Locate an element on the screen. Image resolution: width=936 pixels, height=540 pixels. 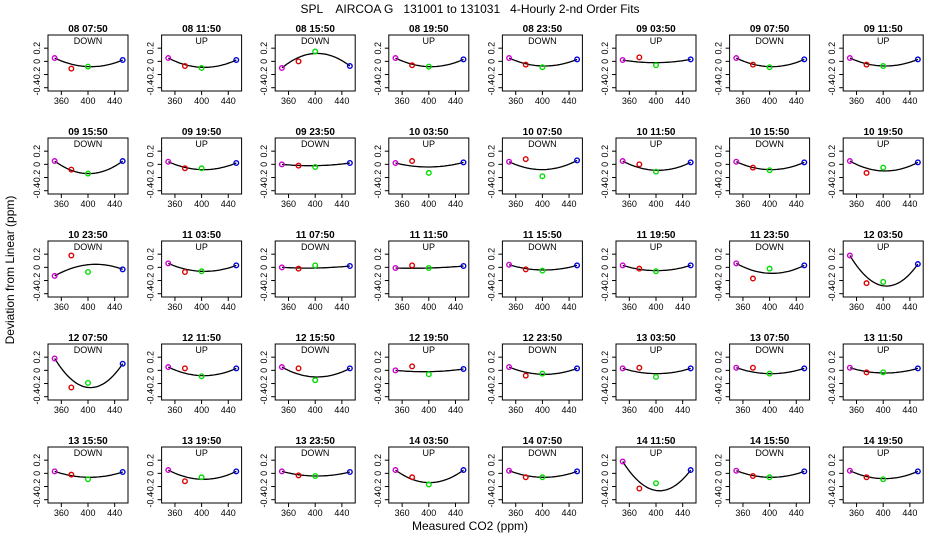
y-axis-label: Deviation from Linear (ppm) is located at coordinates (10, 270).